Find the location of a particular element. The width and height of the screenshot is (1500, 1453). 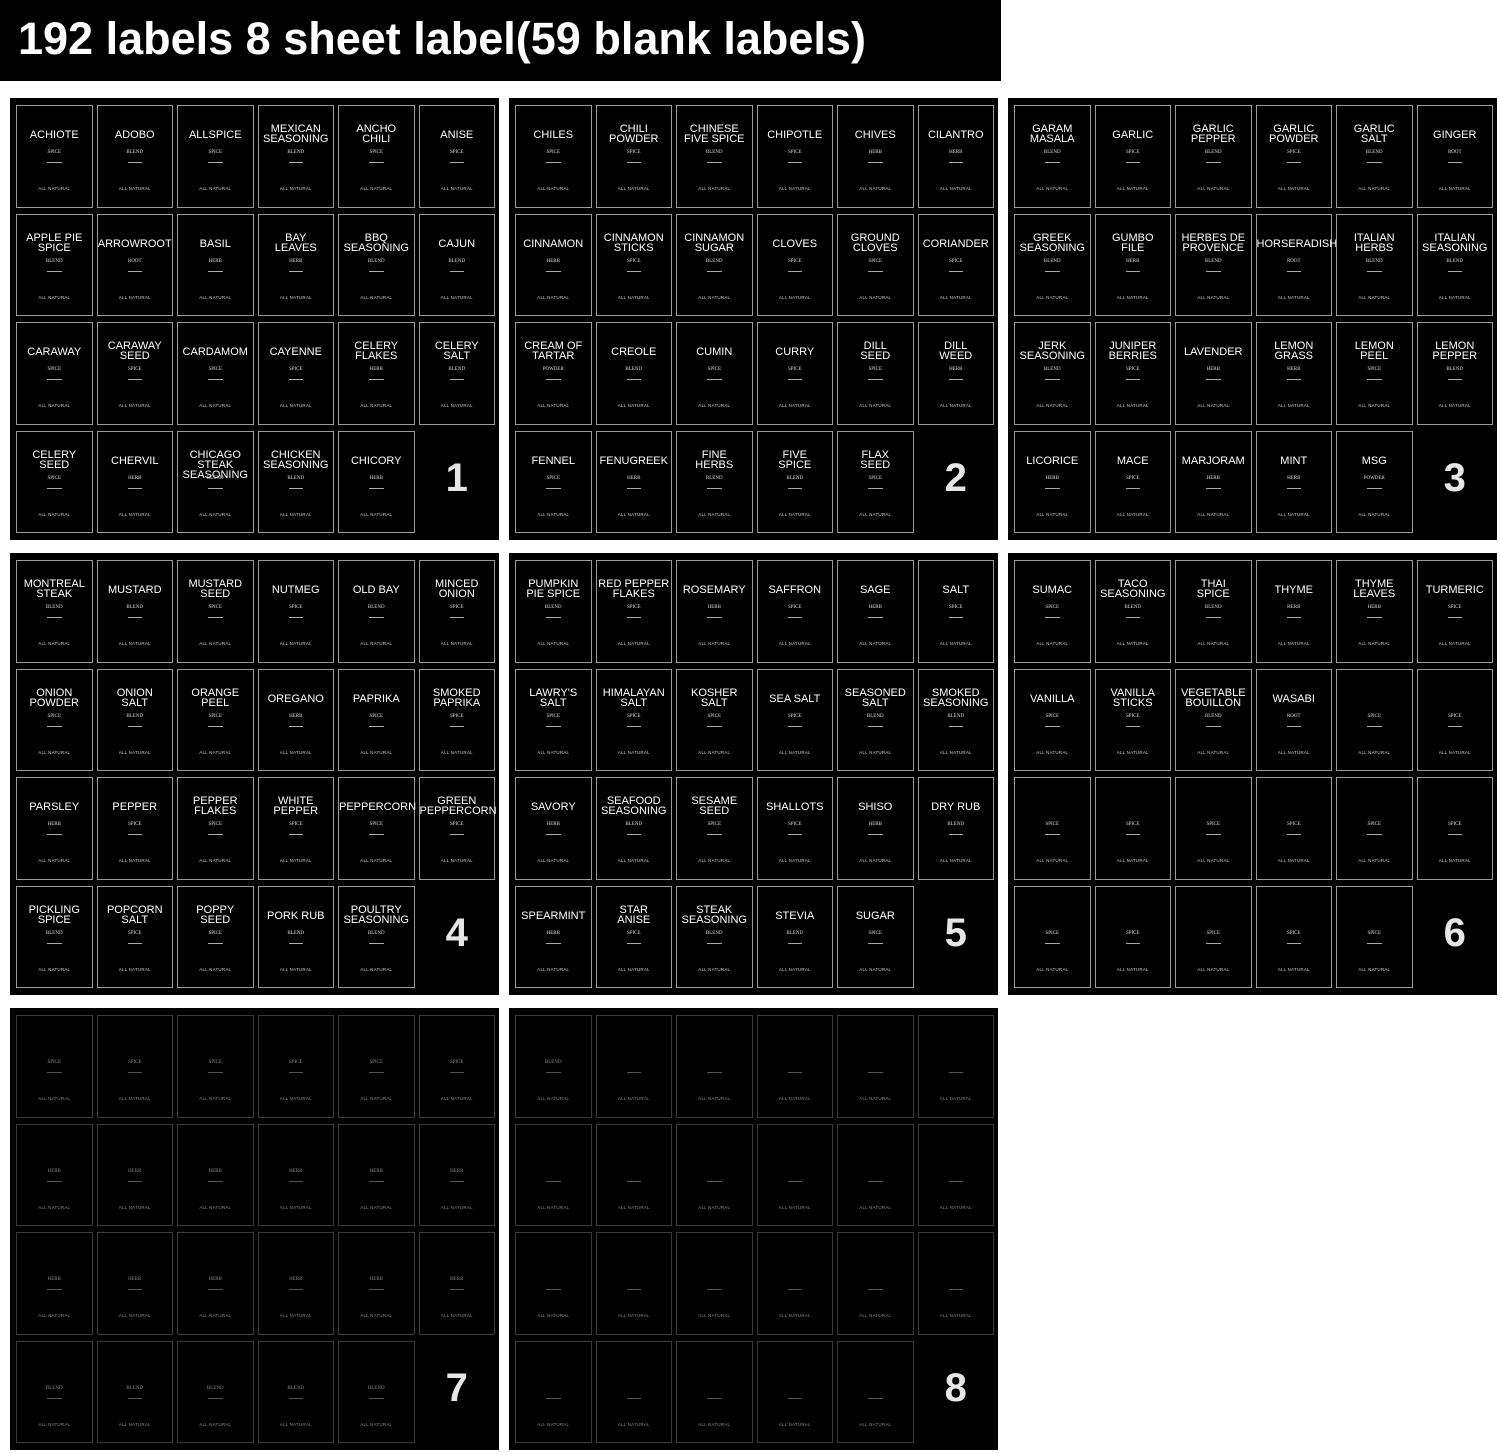

spice-label: VEGETABLE BOUILLON BLEND ALL NATURAL is located at coordinates (1213, 719).